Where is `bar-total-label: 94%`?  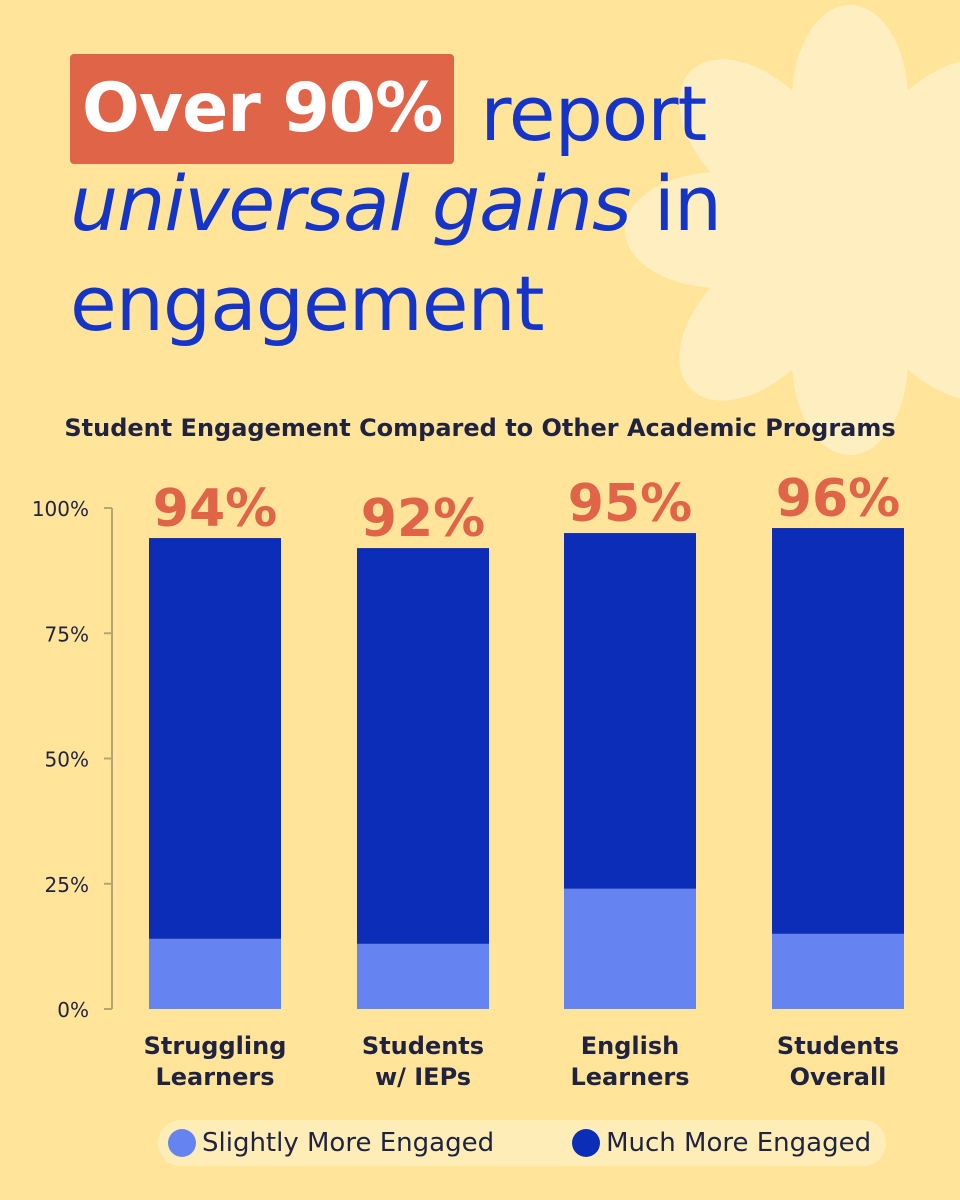 bar-total-label: 94% is located at coordinates (215, 509).